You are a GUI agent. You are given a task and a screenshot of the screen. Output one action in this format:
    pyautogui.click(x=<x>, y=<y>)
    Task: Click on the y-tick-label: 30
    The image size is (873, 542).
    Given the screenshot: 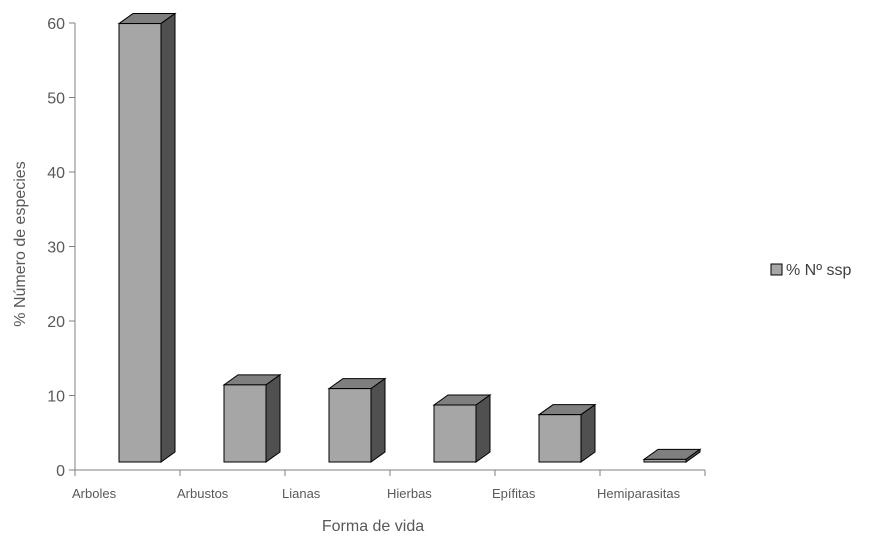 What is the action you would take?
    pyautogui.click(x=56, y=248)
    